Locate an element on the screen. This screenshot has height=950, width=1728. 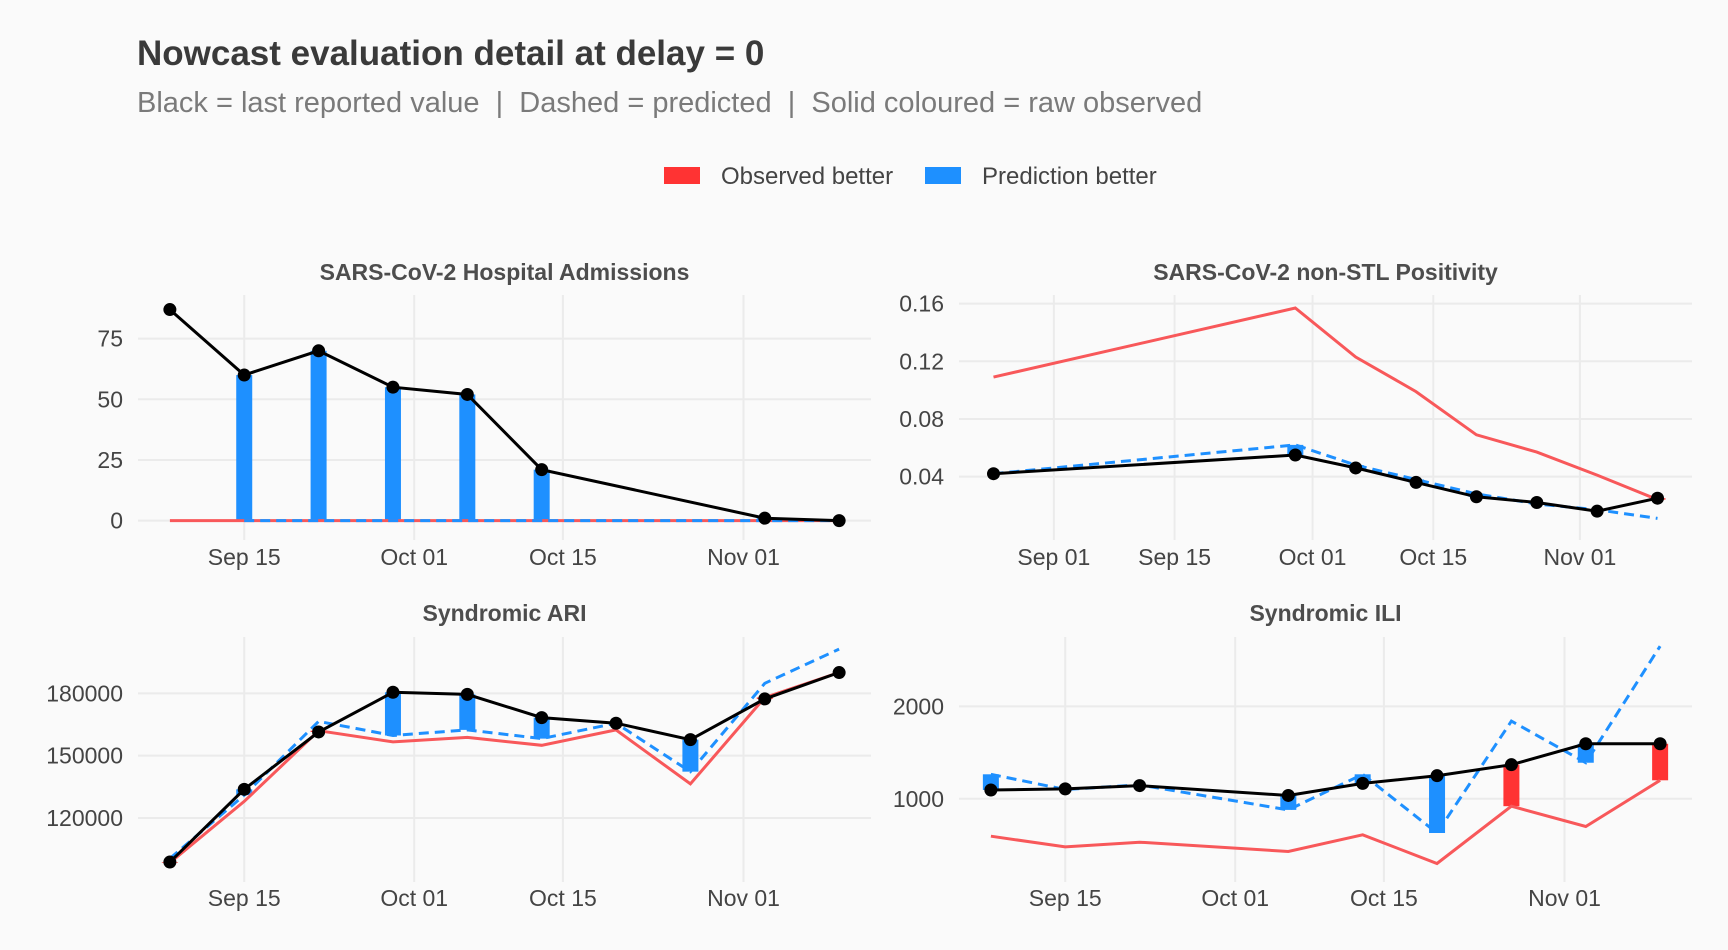
y-tick-label: 150000 is located at coordinates (84, 756).